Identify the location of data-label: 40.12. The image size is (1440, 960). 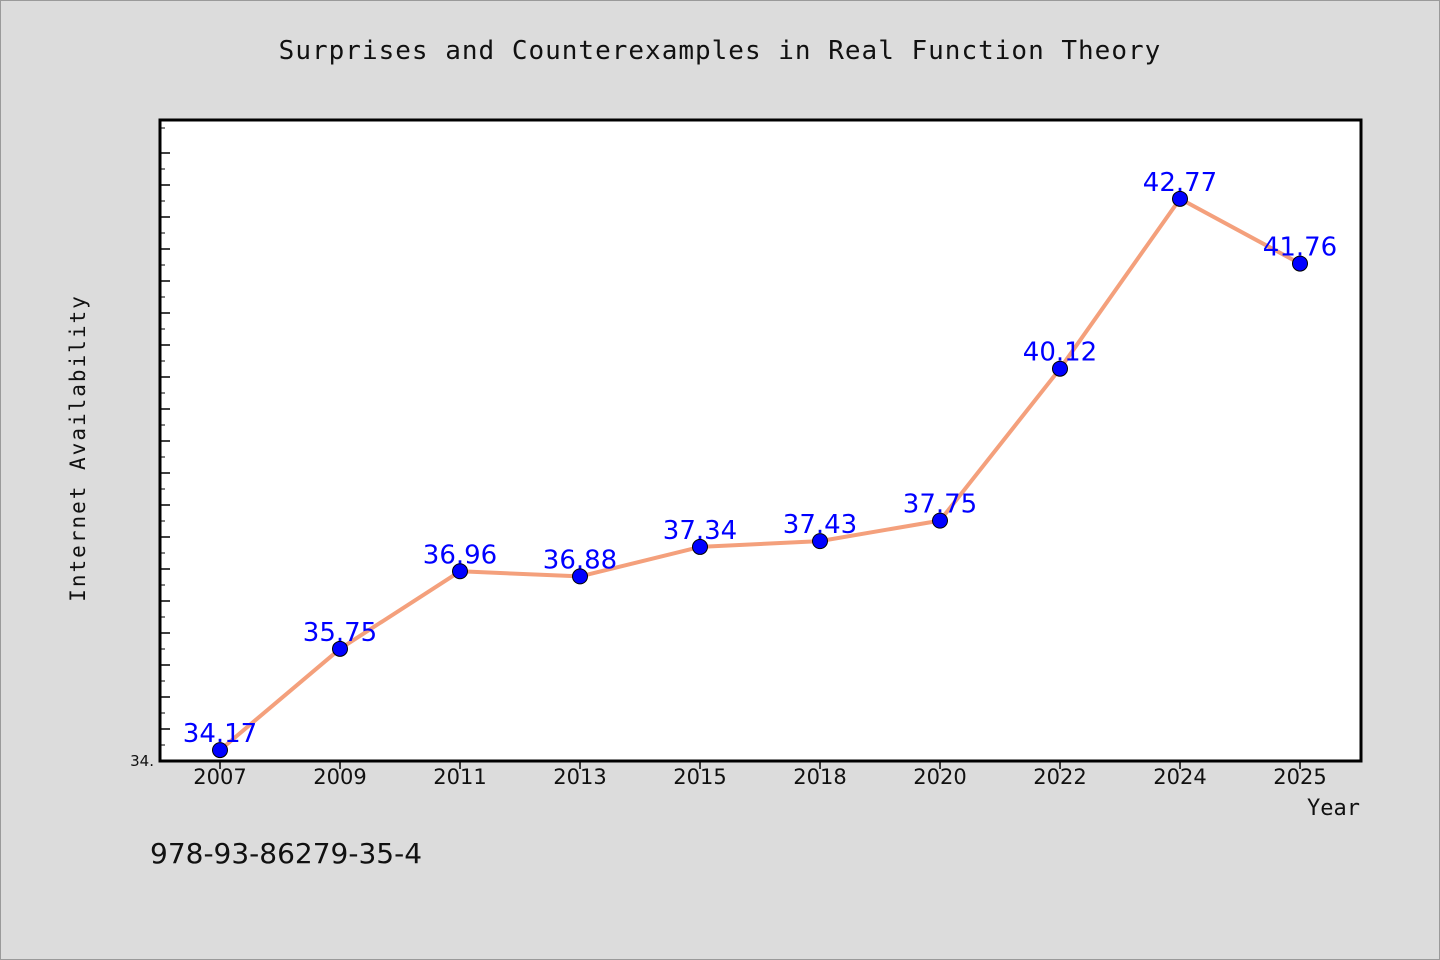
(1060, 353).